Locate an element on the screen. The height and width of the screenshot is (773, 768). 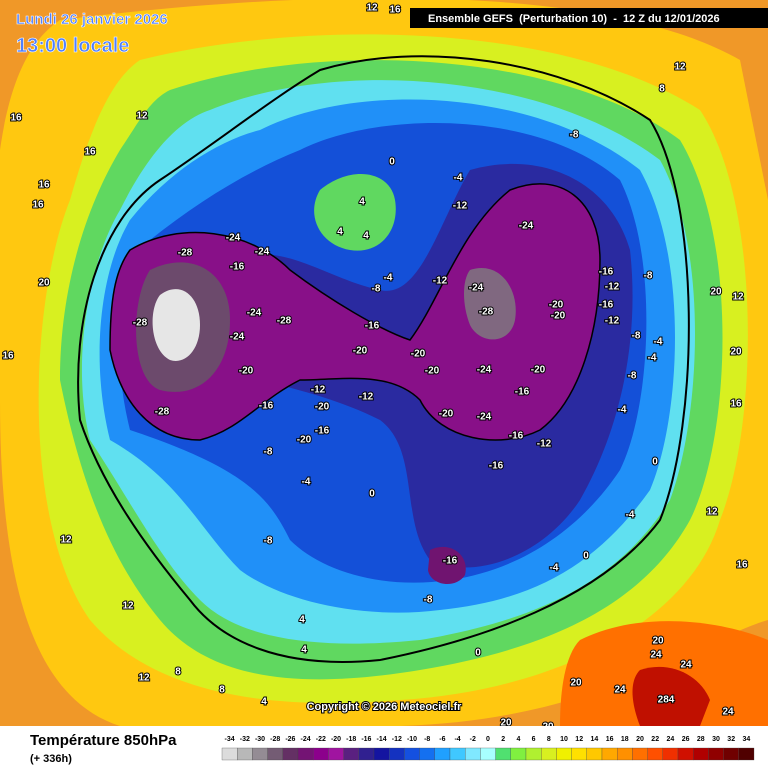
legend-label: 30 is located at coordinates (716, 739).